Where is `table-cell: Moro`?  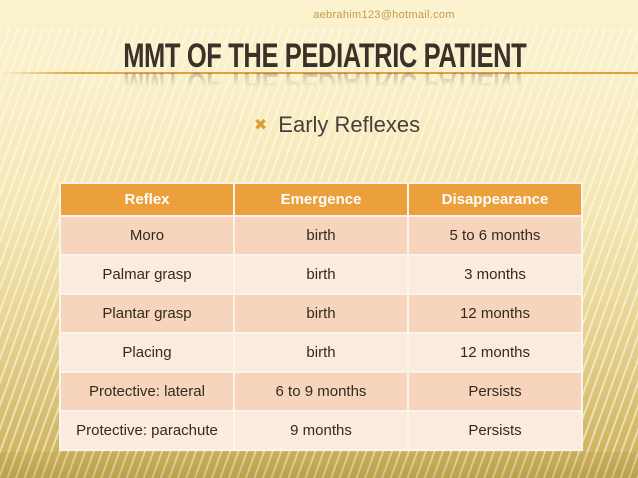
table-cell: Moro is located at coordinates (147, 235).